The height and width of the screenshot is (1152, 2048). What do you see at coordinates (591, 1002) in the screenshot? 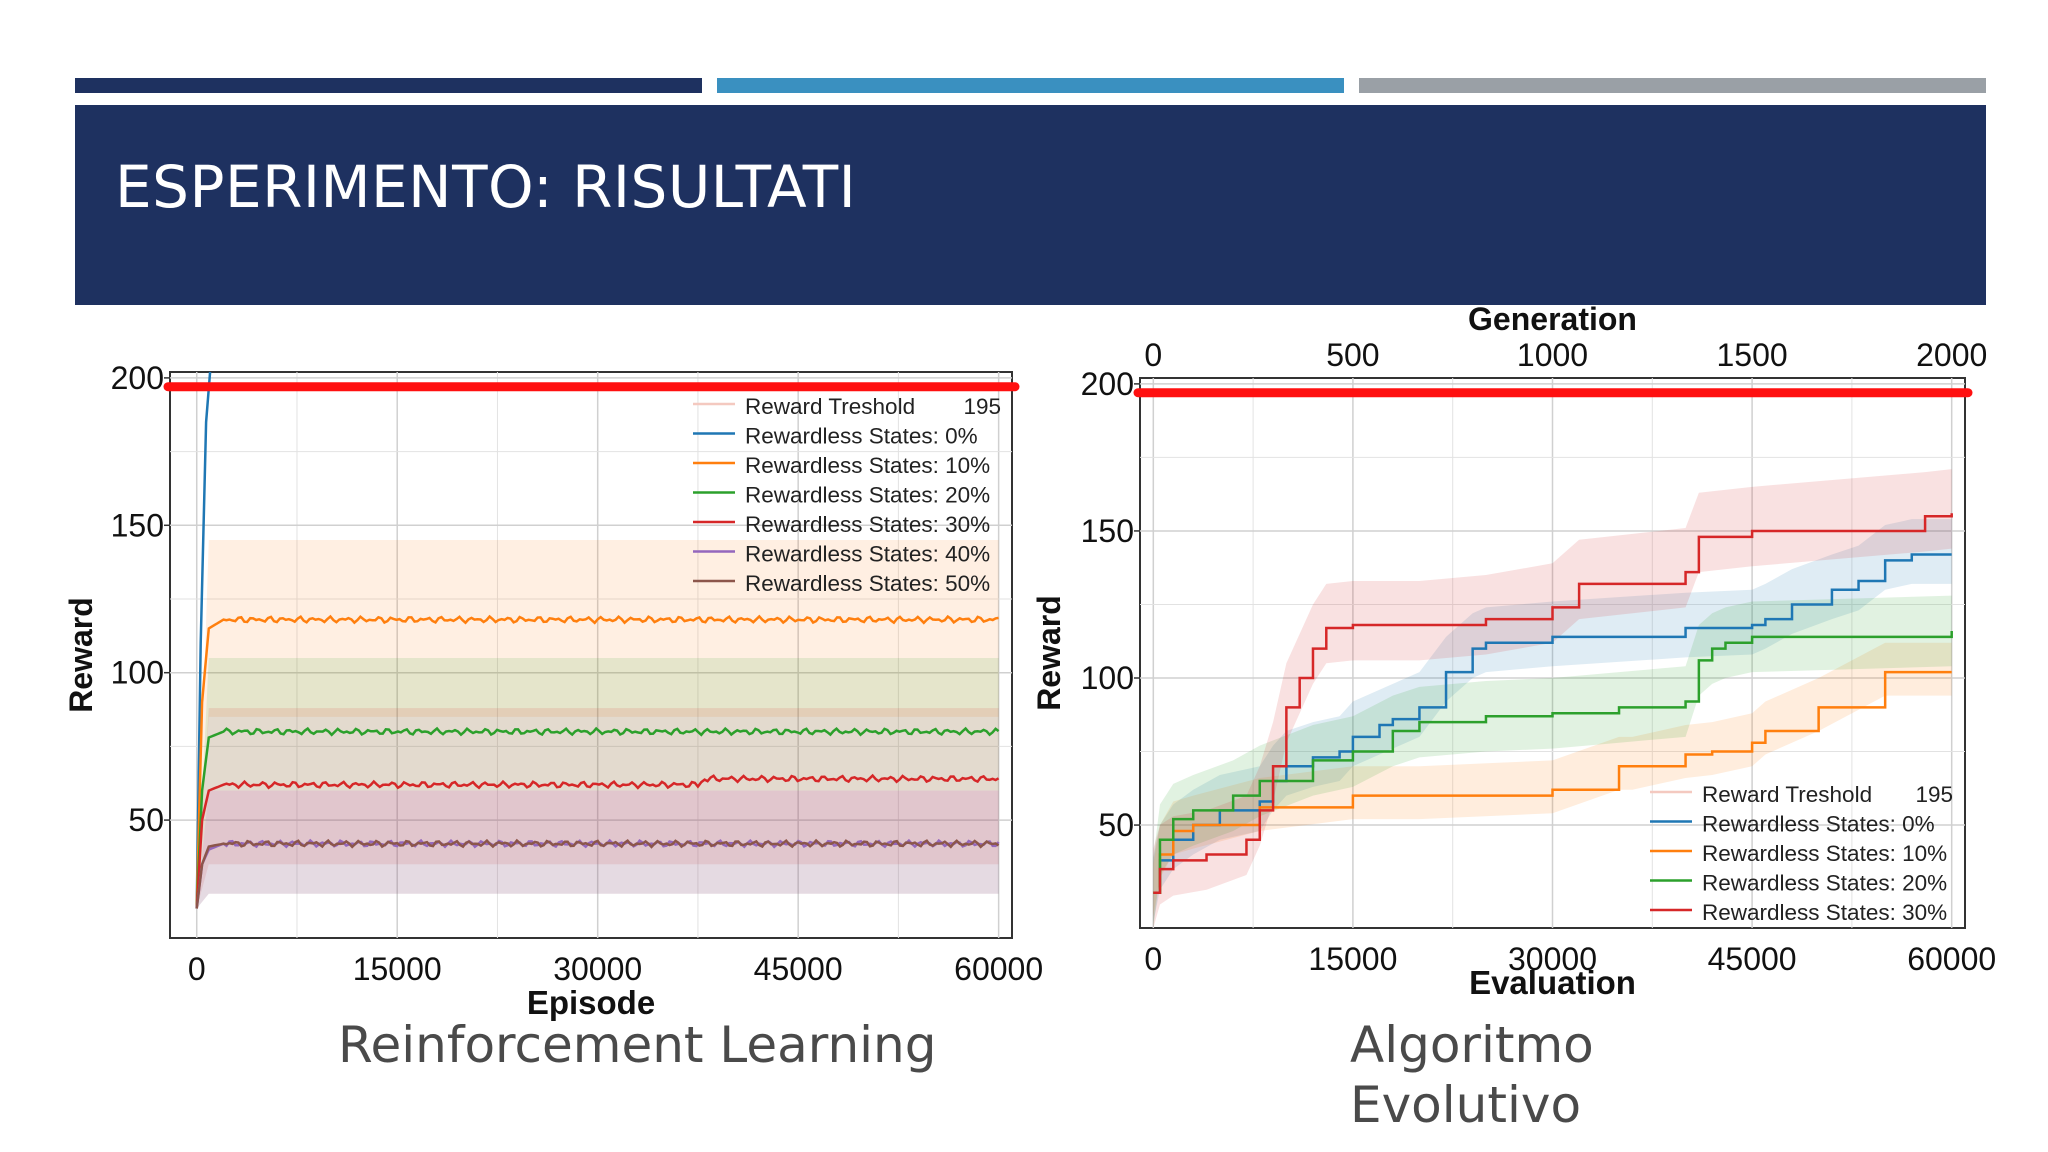
I see `x-axis-label: Episode` at bounding box center [591, 1002].